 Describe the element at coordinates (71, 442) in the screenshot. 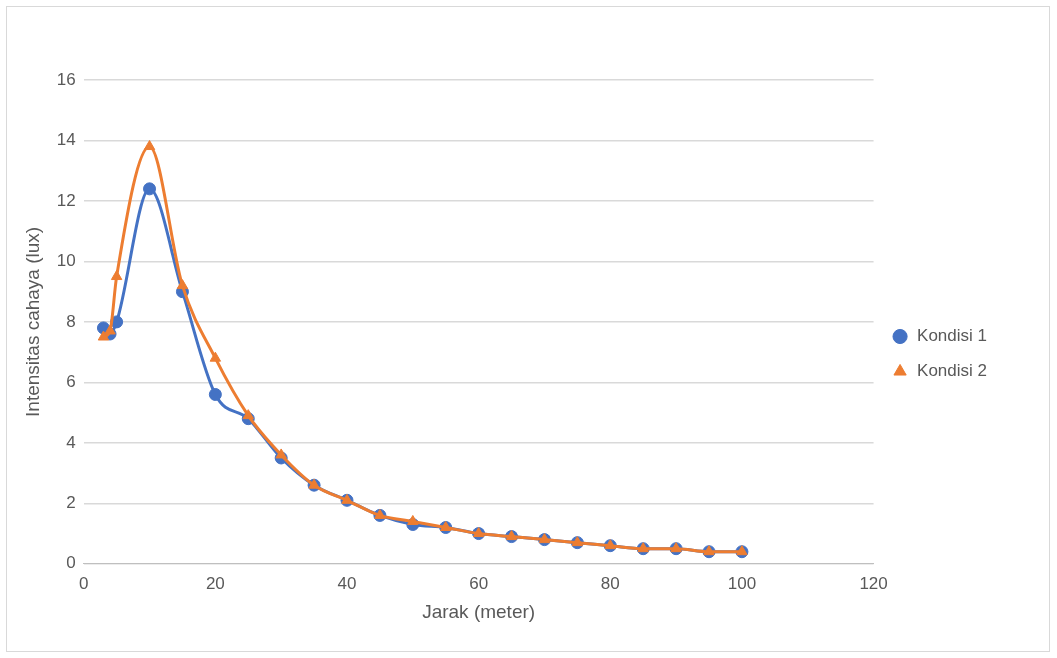

I see `y-tick-label: 4` at that location.